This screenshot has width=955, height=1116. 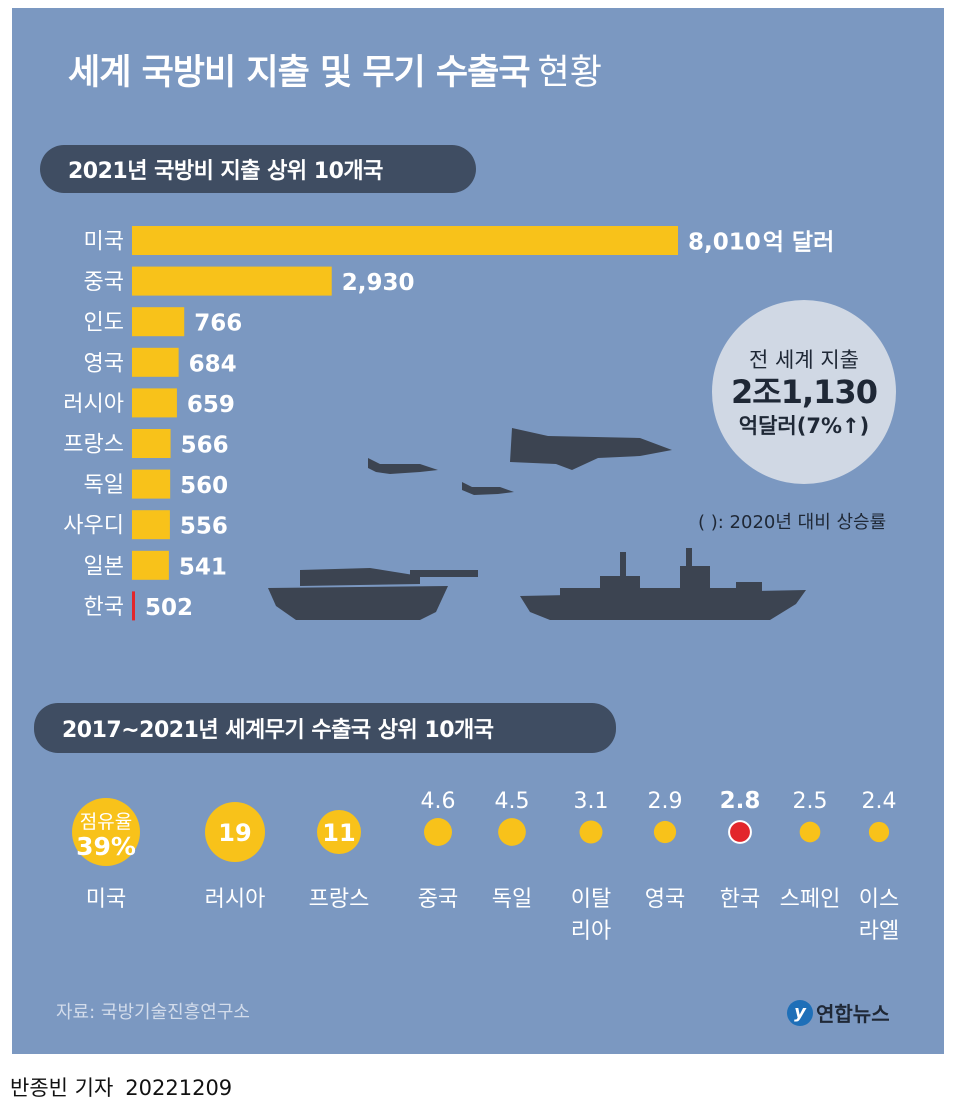 What do you see at coordinates (204, 486) in the screenshot?
I see `value-label-6: 560` at bounding box center [204, 486].